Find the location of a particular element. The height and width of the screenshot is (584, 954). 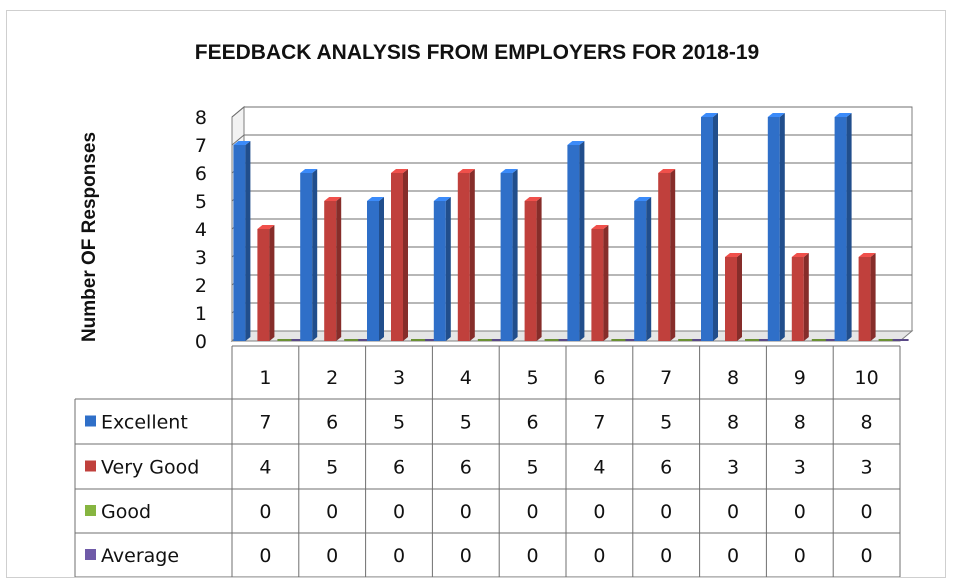

x-category-label: 6 is located at coordinates (599, 378).